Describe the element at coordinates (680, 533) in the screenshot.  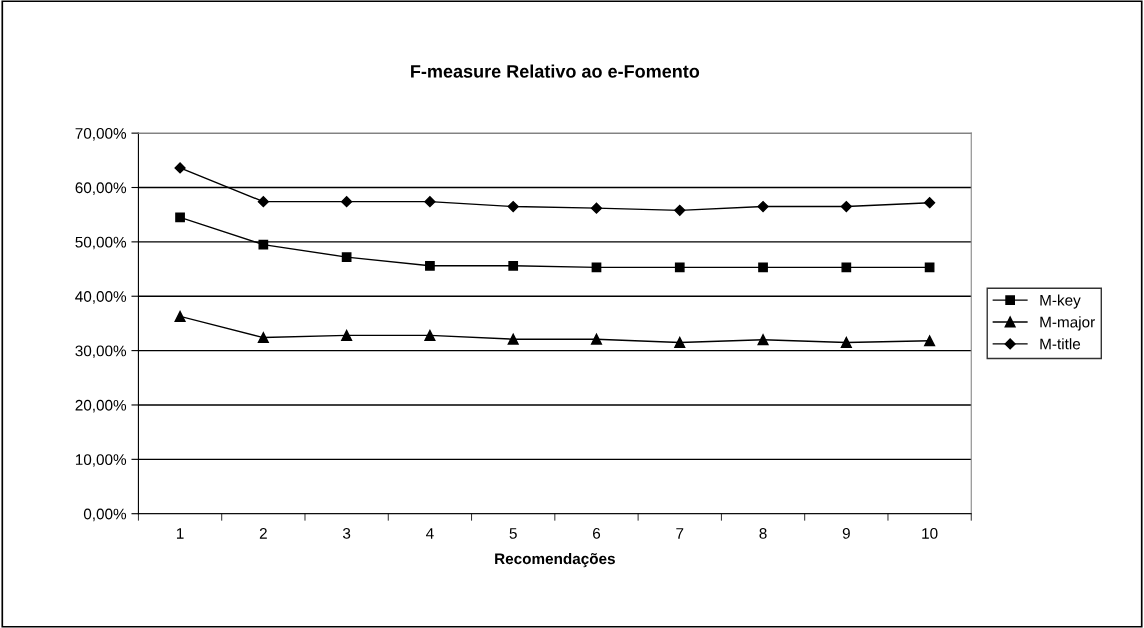
I see `x-tick-label: 7` at that location.